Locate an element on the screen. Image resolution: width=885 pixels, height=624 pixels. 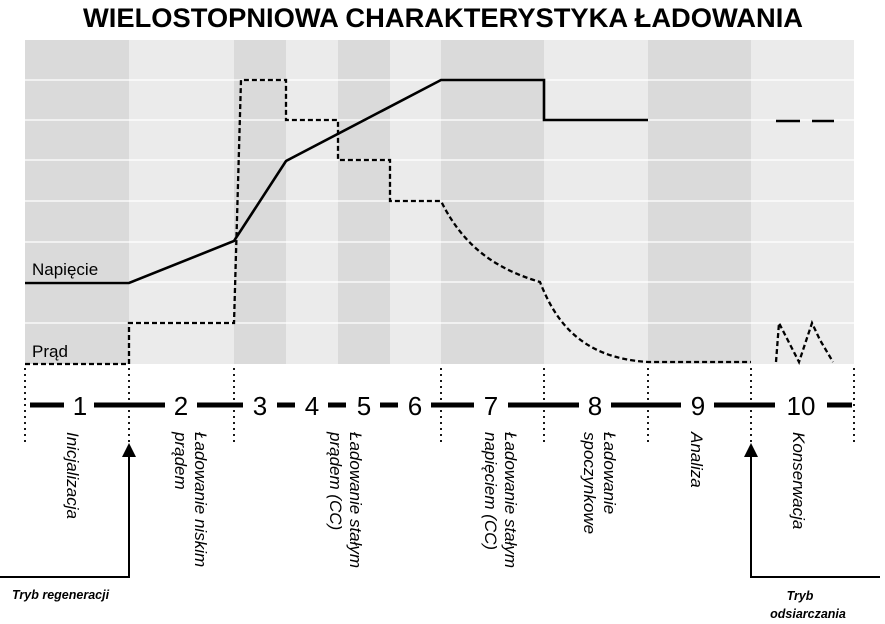
stage-number-10: 10 is located at coordinates (801, 406).